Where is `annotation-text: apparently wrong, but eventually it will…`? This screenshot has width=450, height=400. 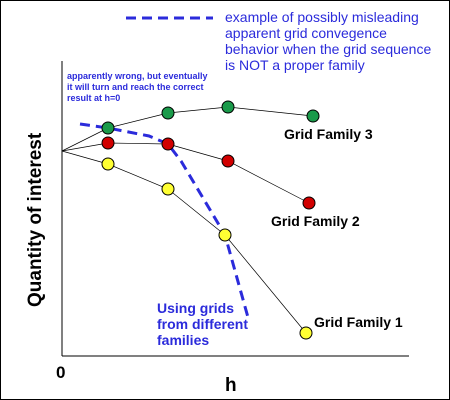 annotation-text: apparently wrong, but eventually it will… is located at coordinates (138, 87).